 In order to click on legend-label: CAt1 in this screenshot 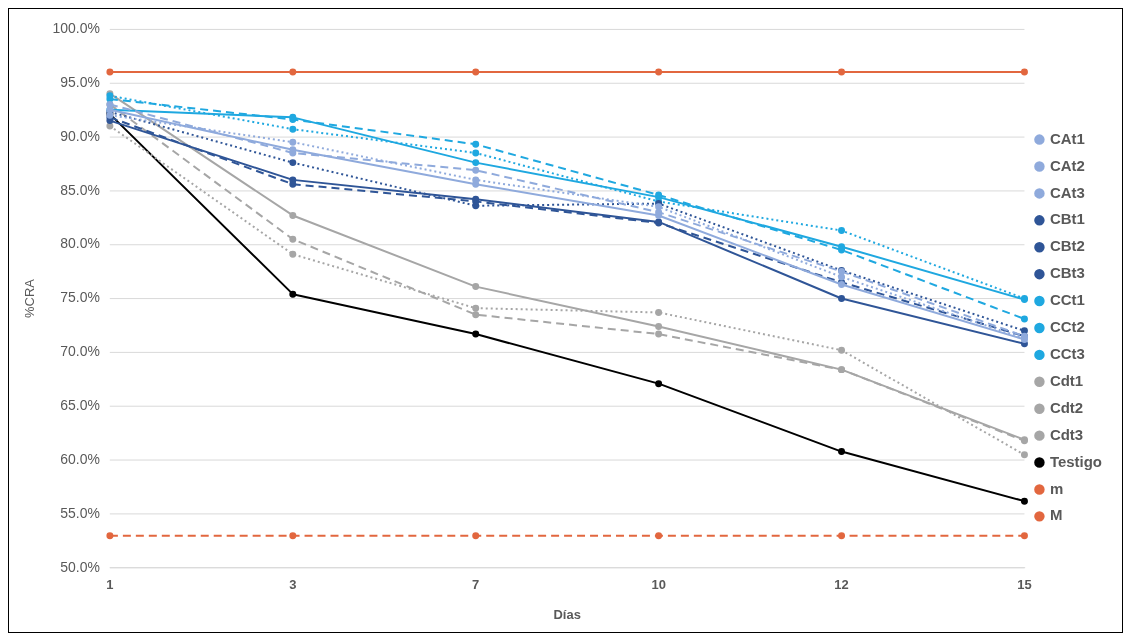, I will do `click(1067, 138)`.